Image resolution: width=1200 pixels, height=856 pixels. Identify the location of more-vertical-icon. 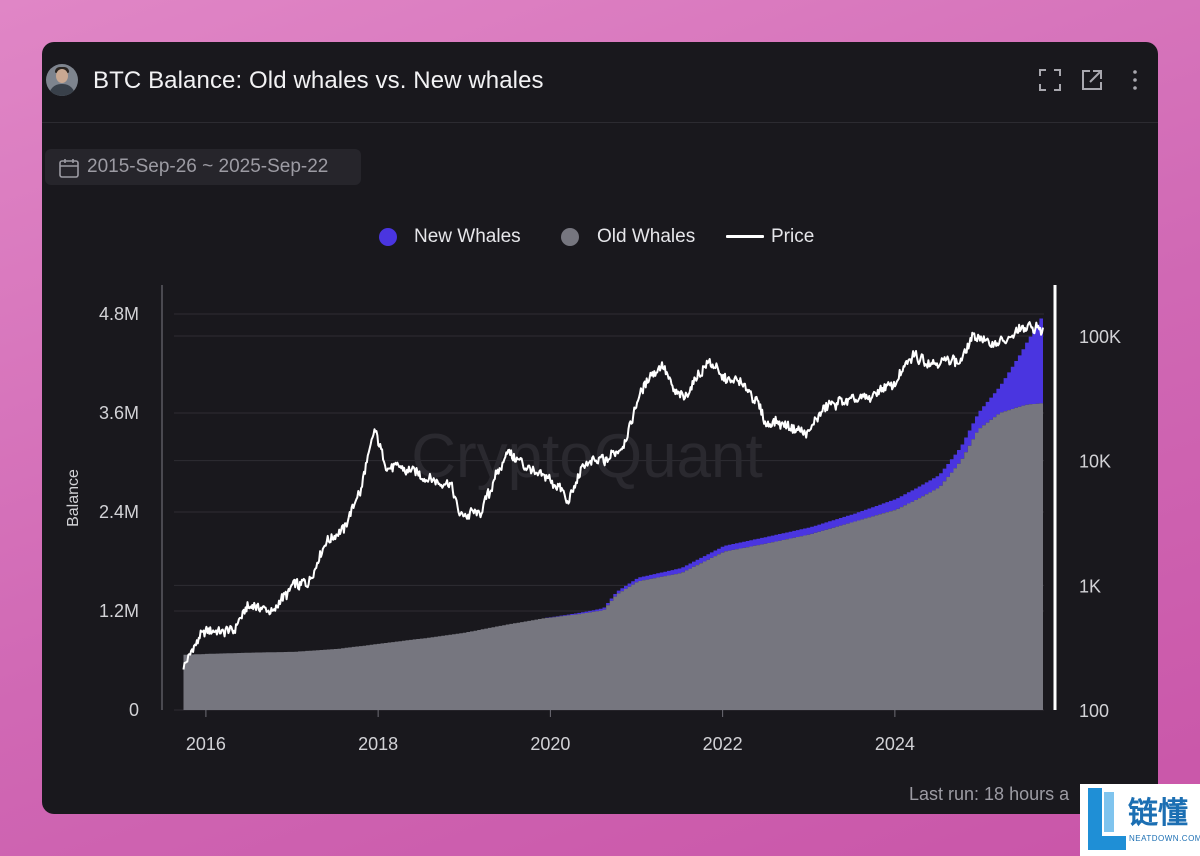
(1135, 80).